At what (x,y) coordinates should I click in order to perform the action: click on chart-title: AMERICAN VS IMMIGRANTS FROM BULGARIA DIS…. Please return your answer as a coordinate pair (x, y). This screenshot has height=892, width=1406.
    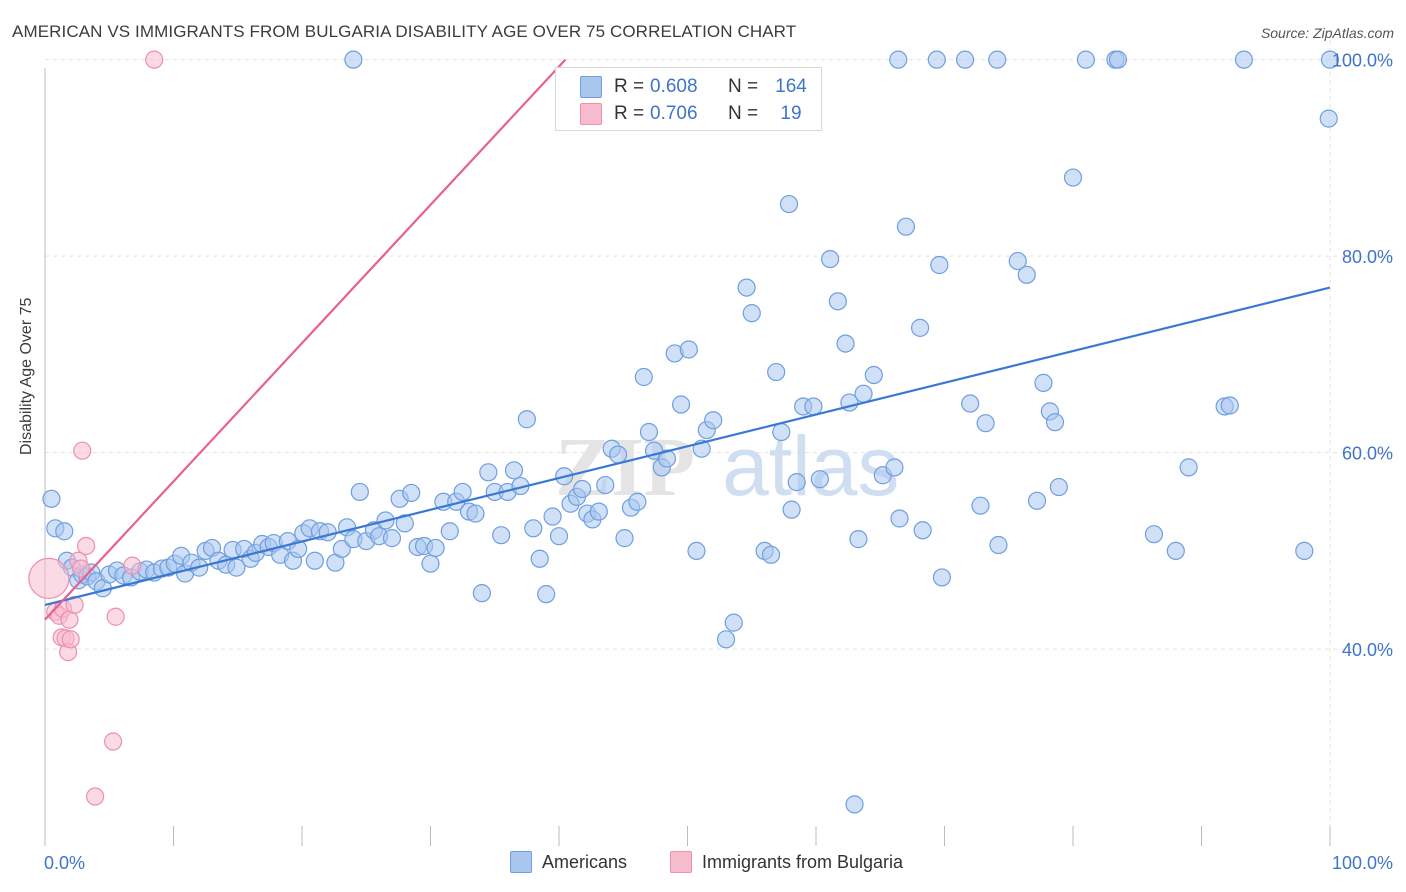
    Looking at the image, I should click on (404, 31).